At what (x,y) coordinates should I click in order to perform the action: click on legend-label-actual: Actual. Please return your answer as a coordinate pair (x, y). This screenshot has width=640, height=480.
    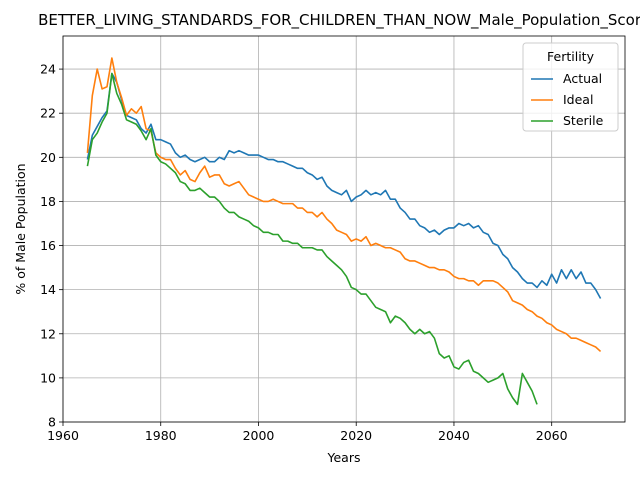
    Looking at the image, I should click on (582, 78).